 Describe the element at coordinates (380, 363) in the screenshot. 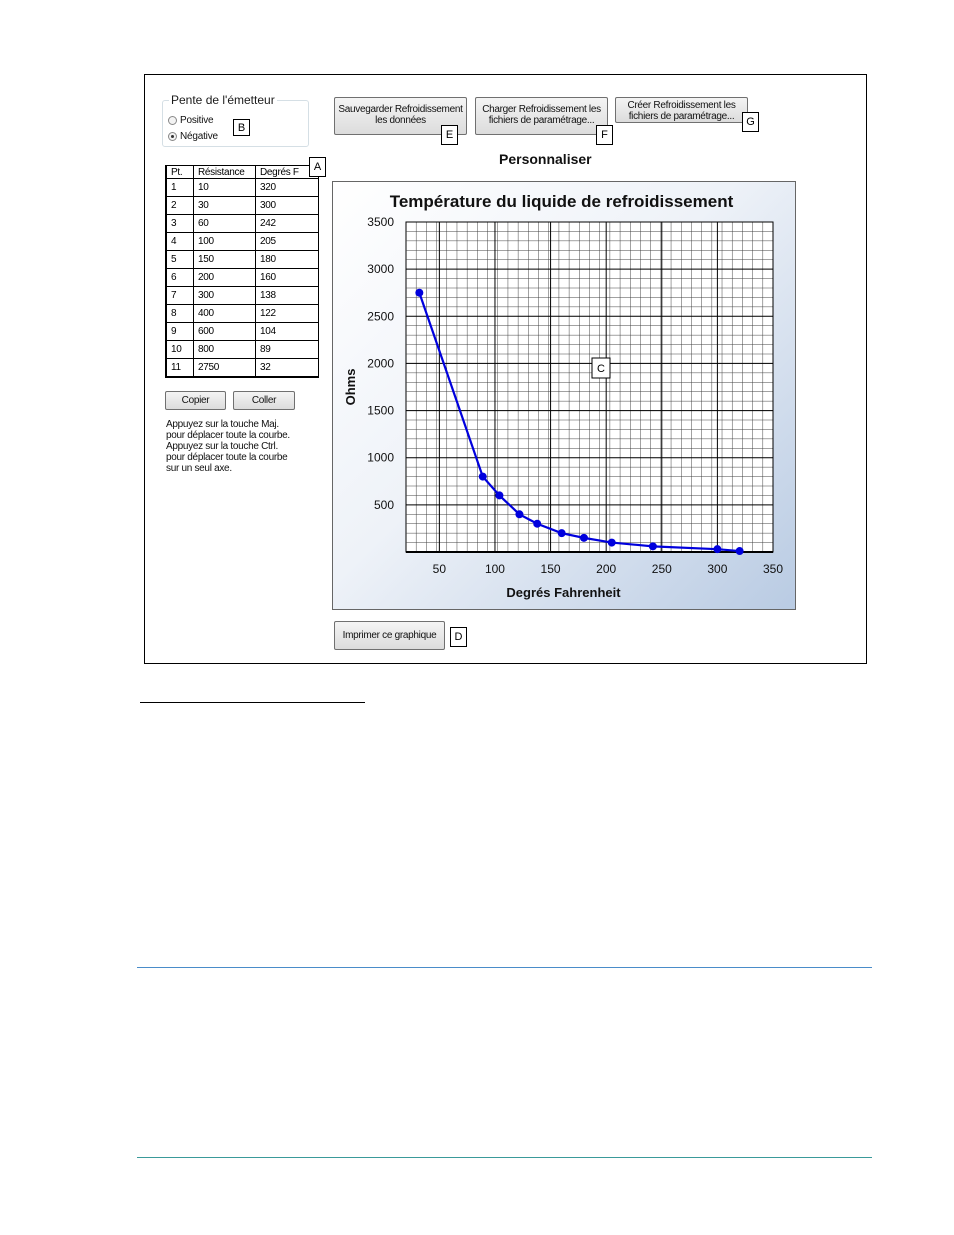

I see `y-tick-label: 2000` at that location.